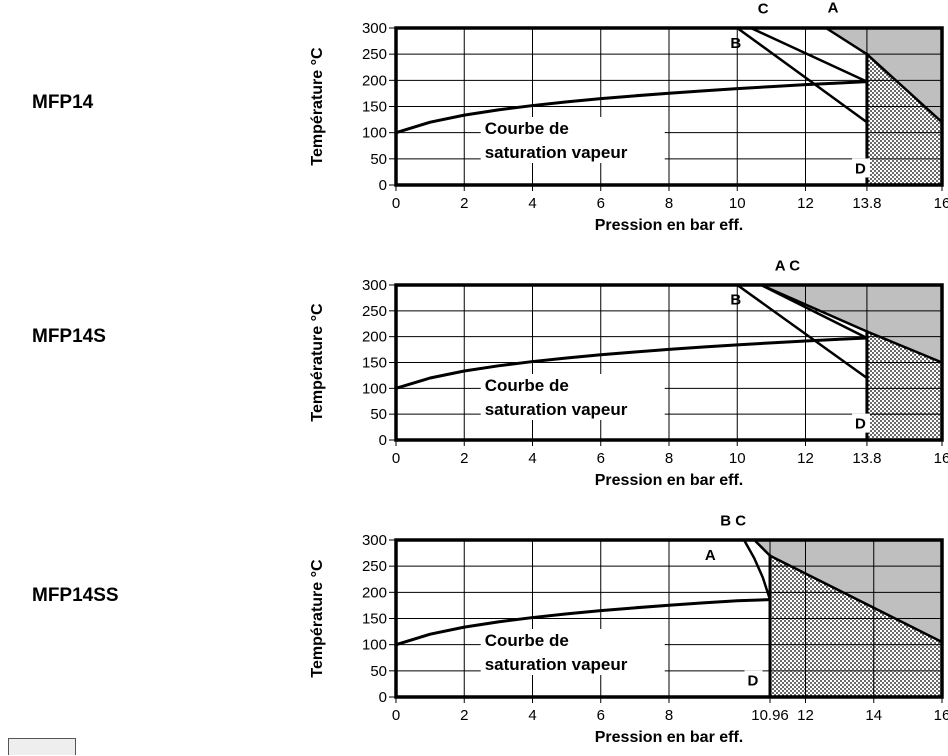  What do you see at coordinates (787, 266) in the screenshot?
I see `line-label-ac: A C` at bounding box center [787, 266].